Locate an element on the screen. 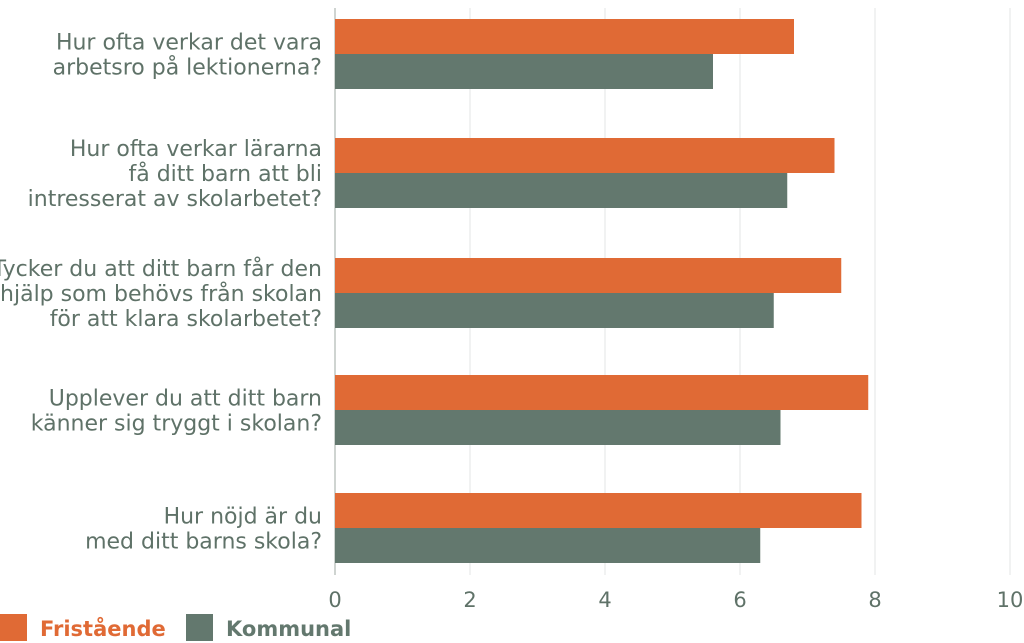 The image size is (1024, 643). category-label-line: få ditt barn att bli is located at coordinates (226, 174).